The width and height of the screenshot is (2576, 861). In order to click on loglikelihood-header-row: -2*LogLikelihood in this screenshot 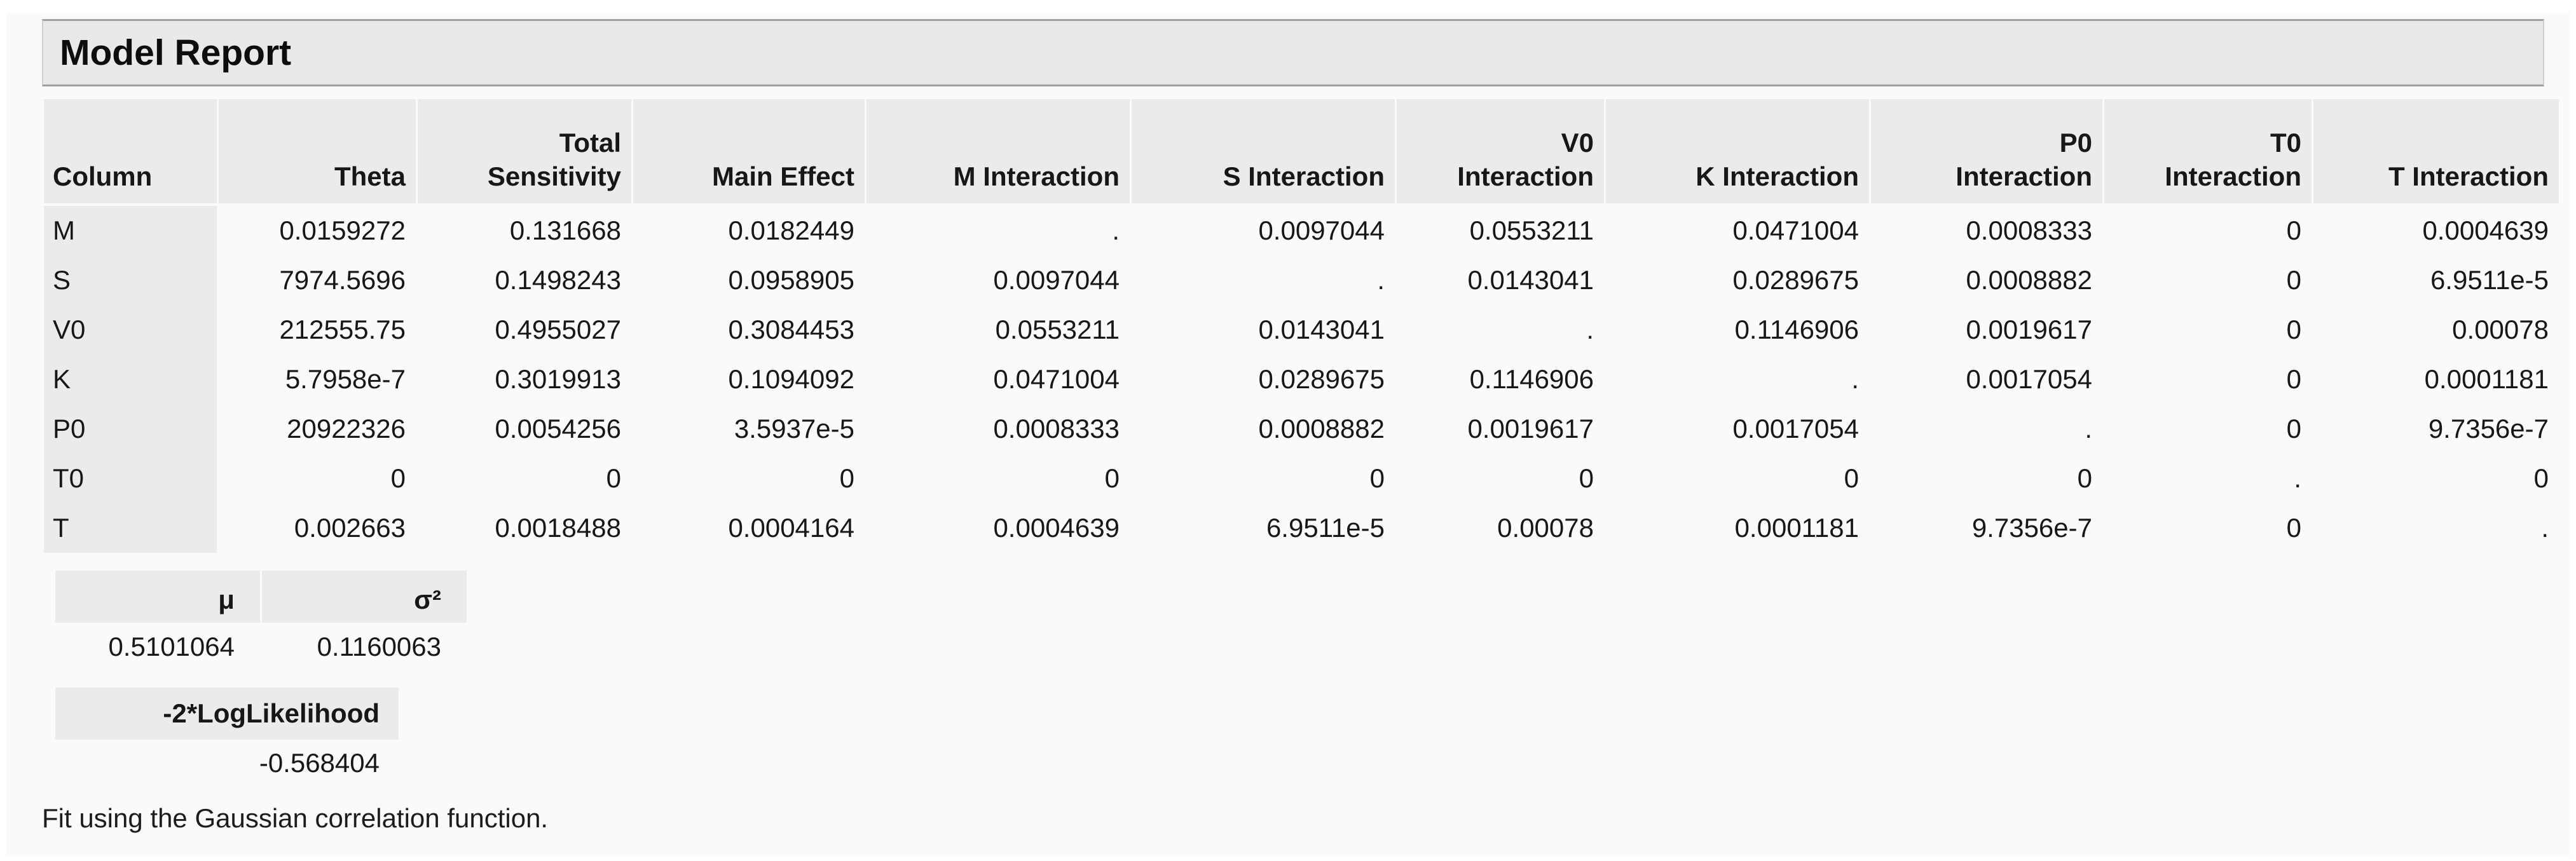, I will do `click(227, 714)`.